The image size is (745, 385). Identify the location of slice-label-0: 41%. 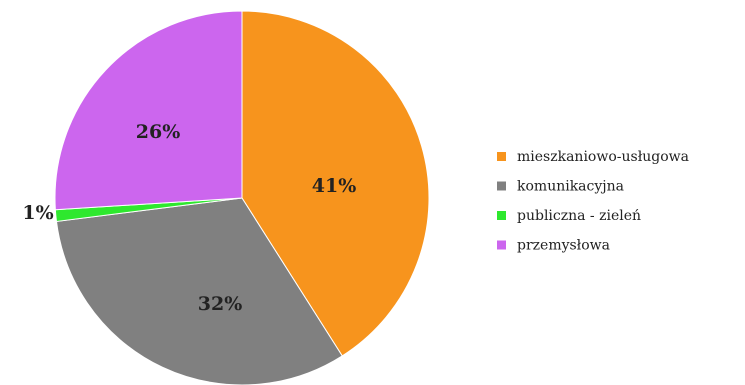
(334, 186).